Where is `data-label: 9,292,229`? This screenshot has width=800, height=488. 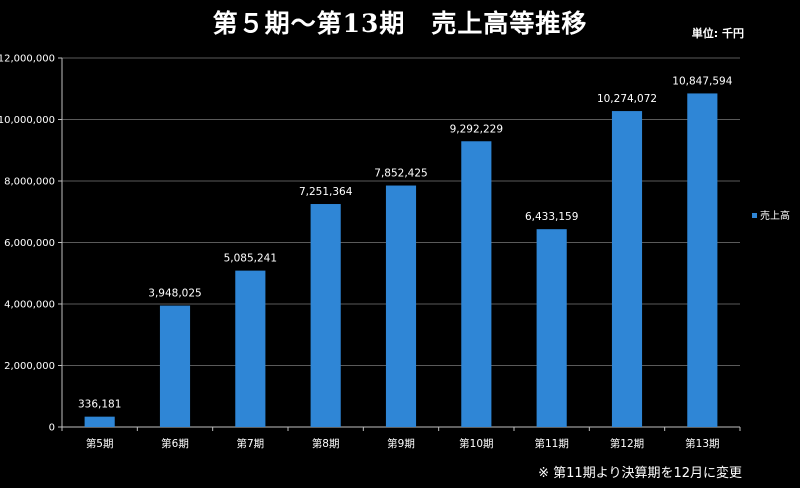 data-label: 9,292,229 is located at coordinates (476, 129).